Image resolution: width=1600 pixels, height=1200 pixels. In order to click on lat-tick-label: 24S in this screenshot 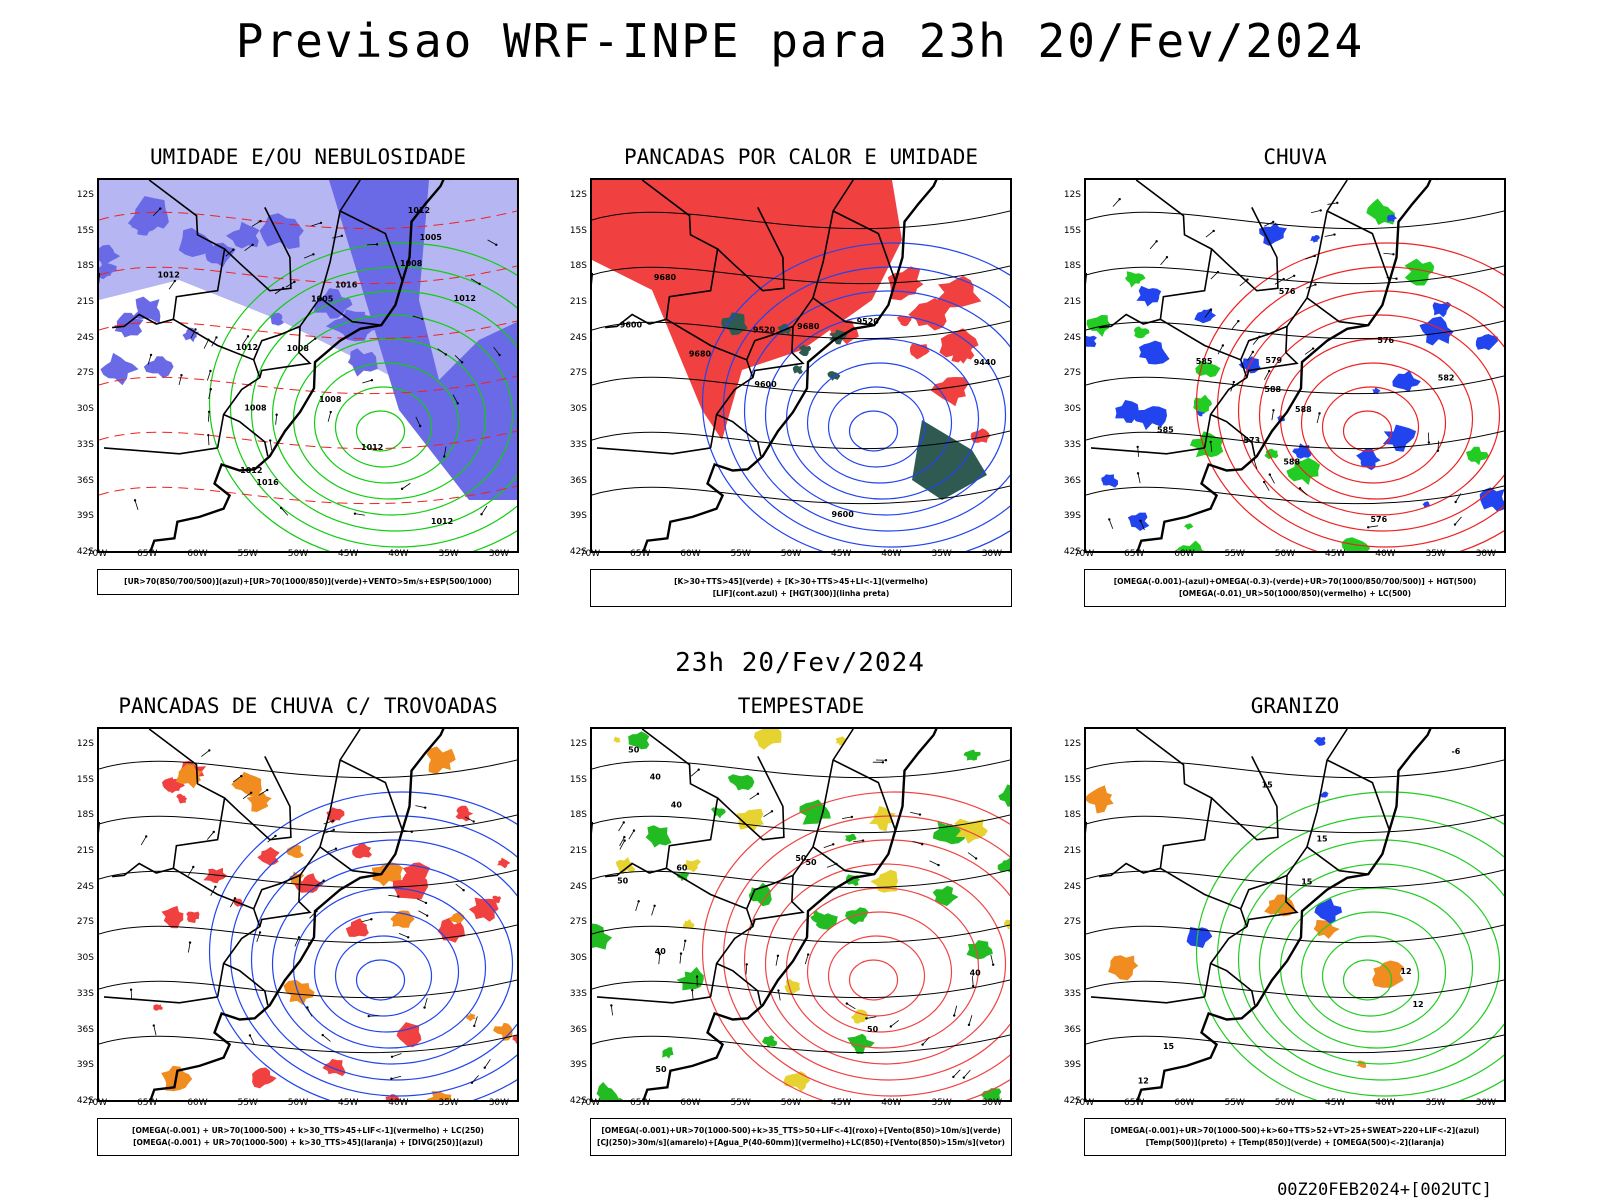, I will do `click(85, 337)`.